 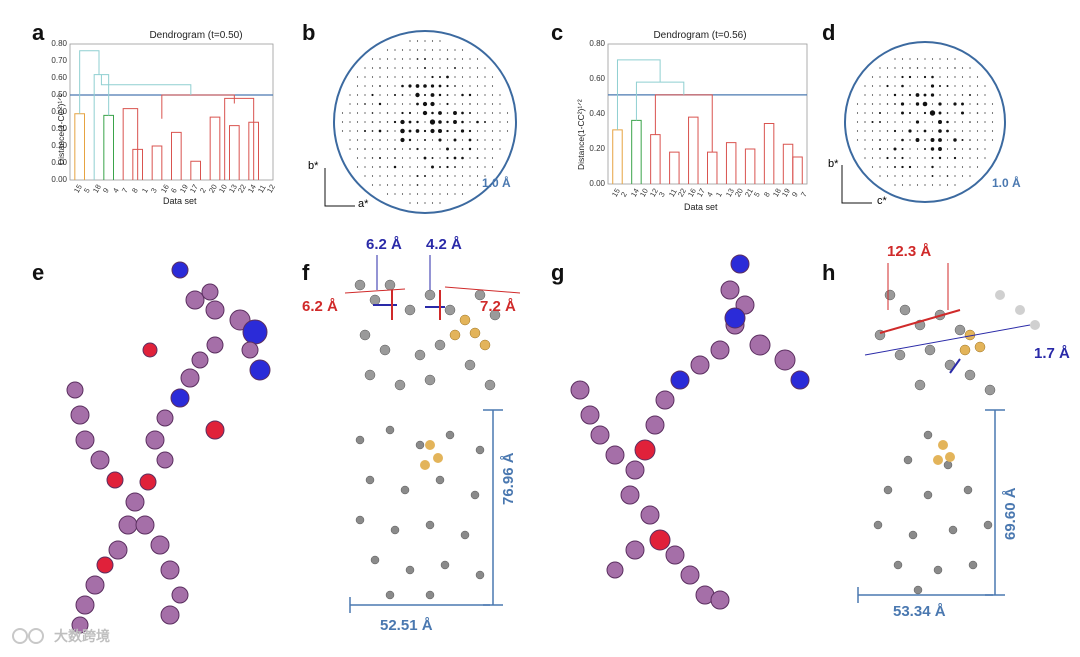 What do you see at coordinates (425, 122) in the screenshot?
I see `resolution-circle` at bounding box center [425, 122].